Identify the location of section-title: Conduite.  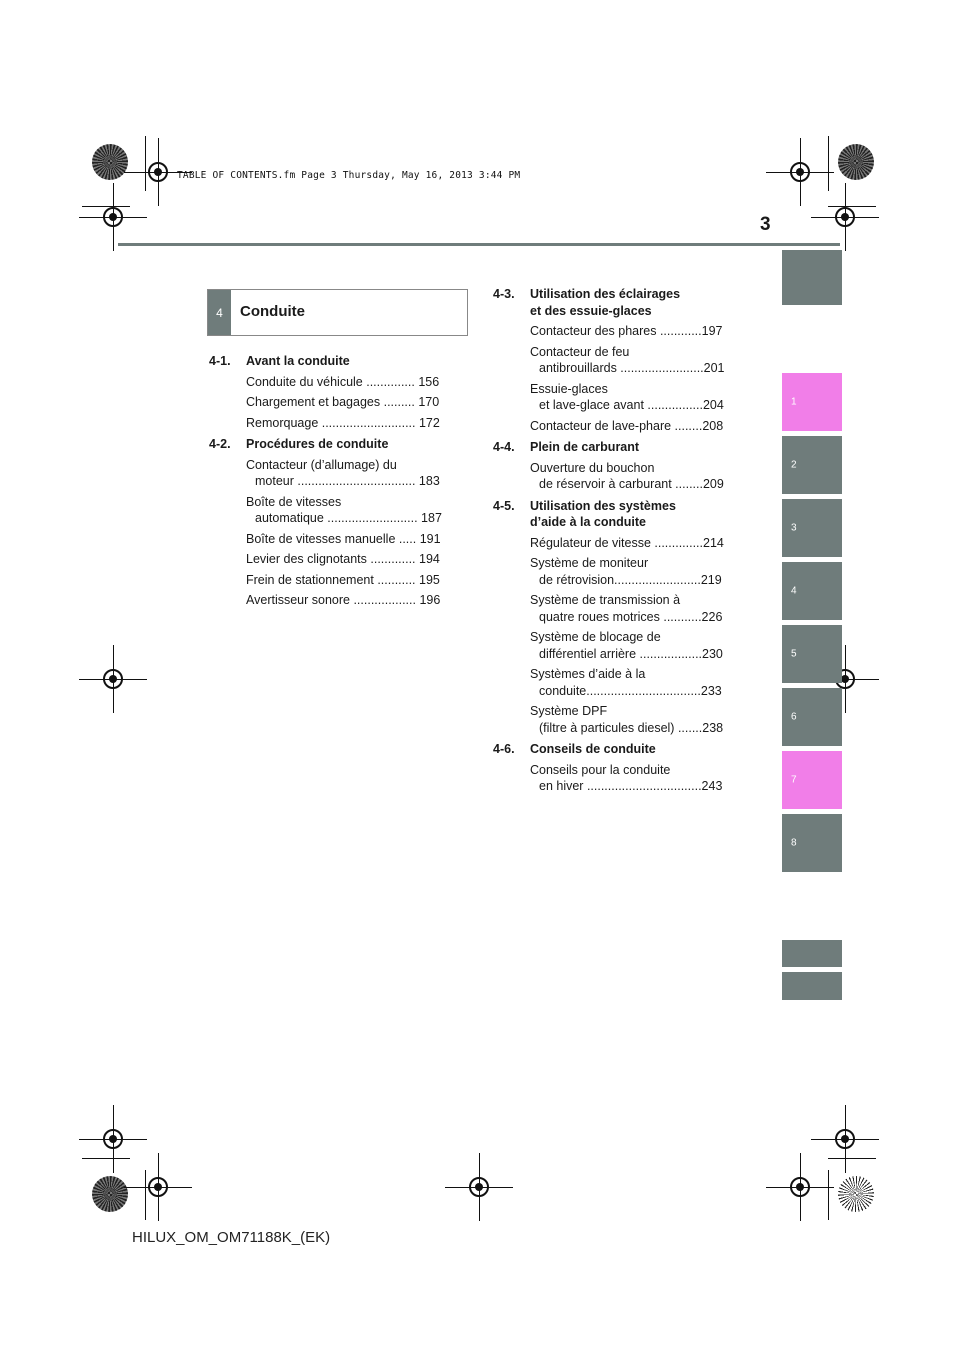
(272, 311).